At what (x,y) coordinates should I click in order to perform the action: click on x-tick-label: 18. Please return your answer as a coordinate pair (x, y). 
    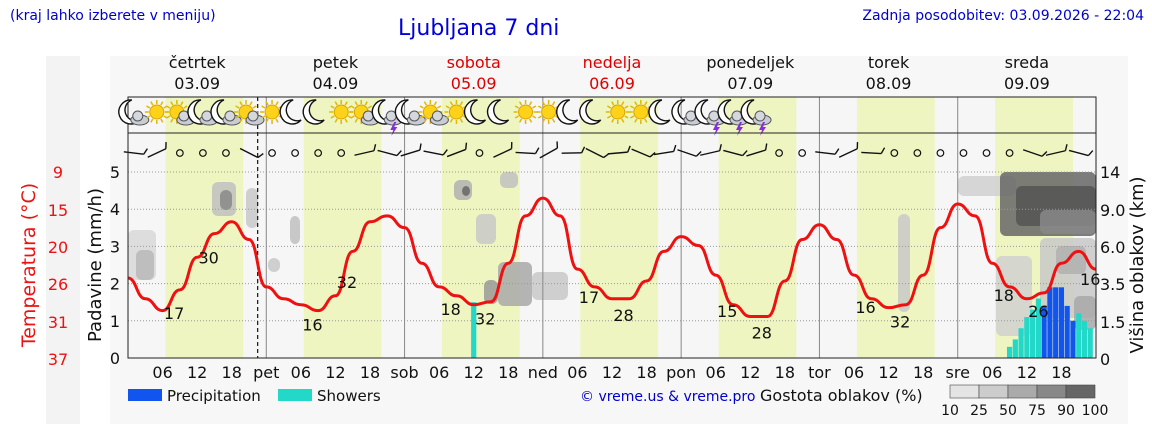
    Looking at the image, I should click on (1061, 372).